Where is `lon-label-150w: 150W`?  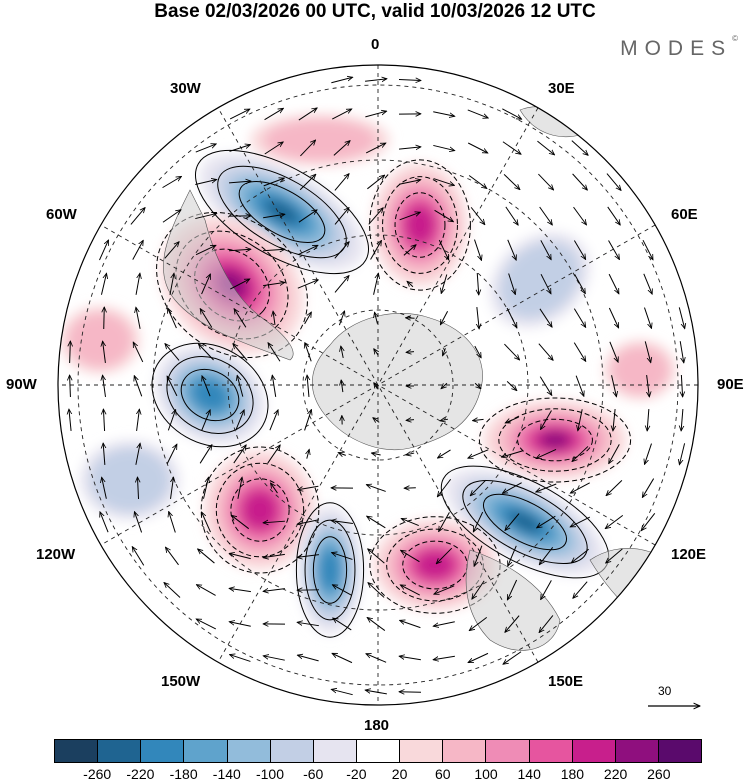
lon-label-150w: 150W is located at coordinates (180, 681).